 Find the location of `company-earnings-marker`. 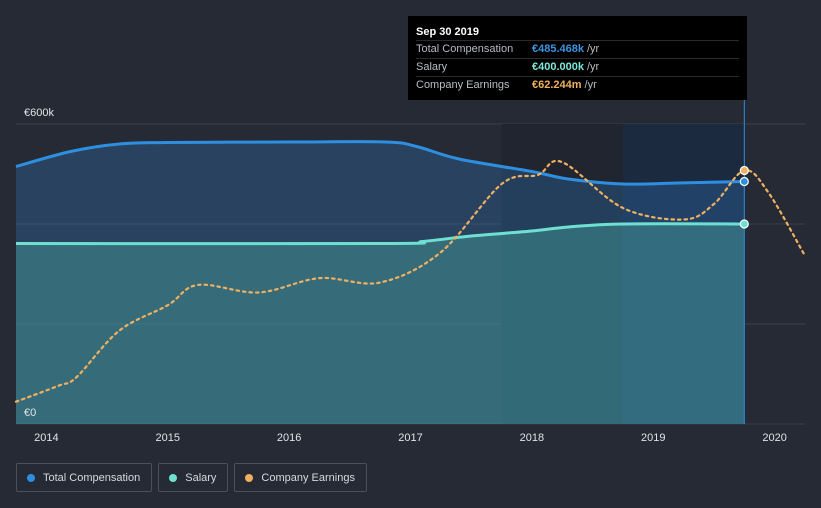

company-earnings-marker is located at coordinates (744, 170).